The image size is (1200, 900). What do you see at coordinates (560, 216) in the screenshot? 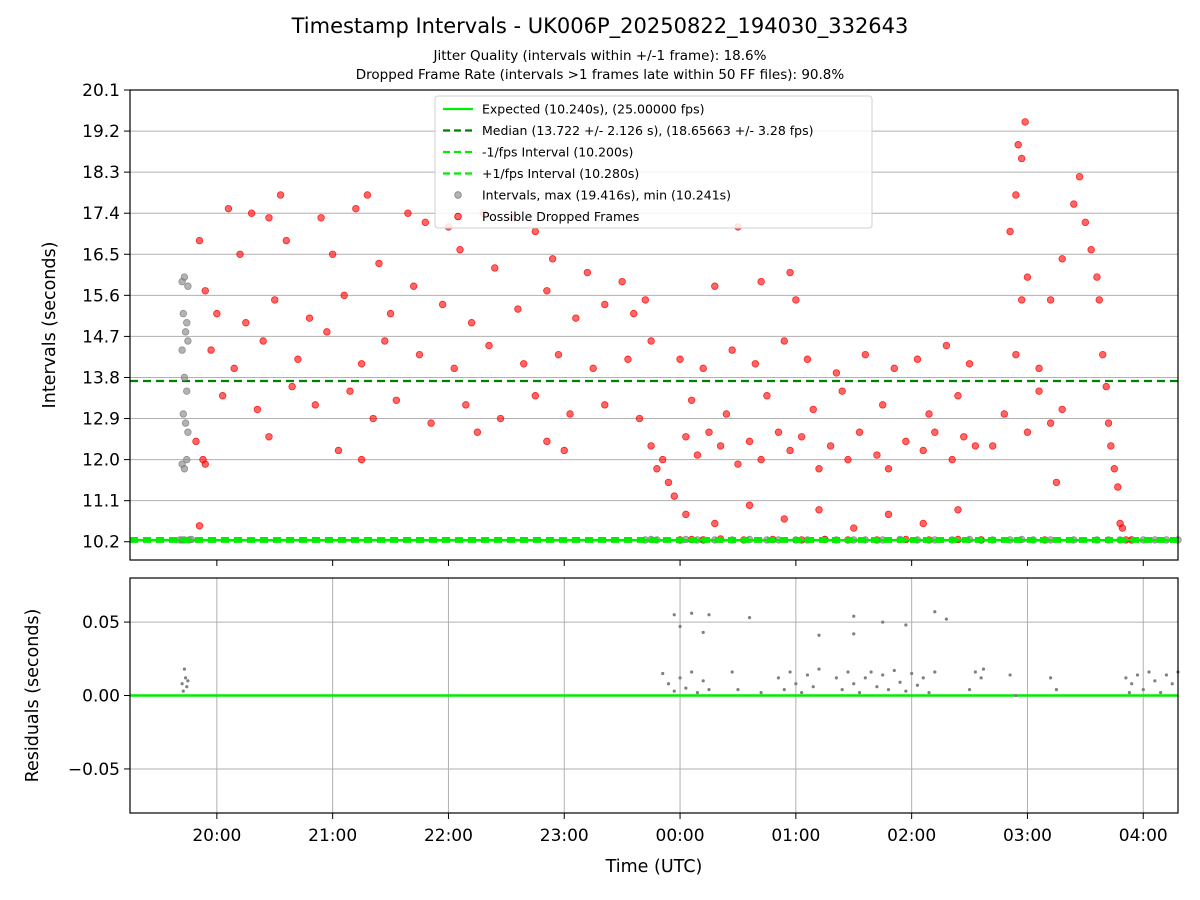
I see `legend-entry: Possible Dropped Frames` at bounding box center [560, 216].